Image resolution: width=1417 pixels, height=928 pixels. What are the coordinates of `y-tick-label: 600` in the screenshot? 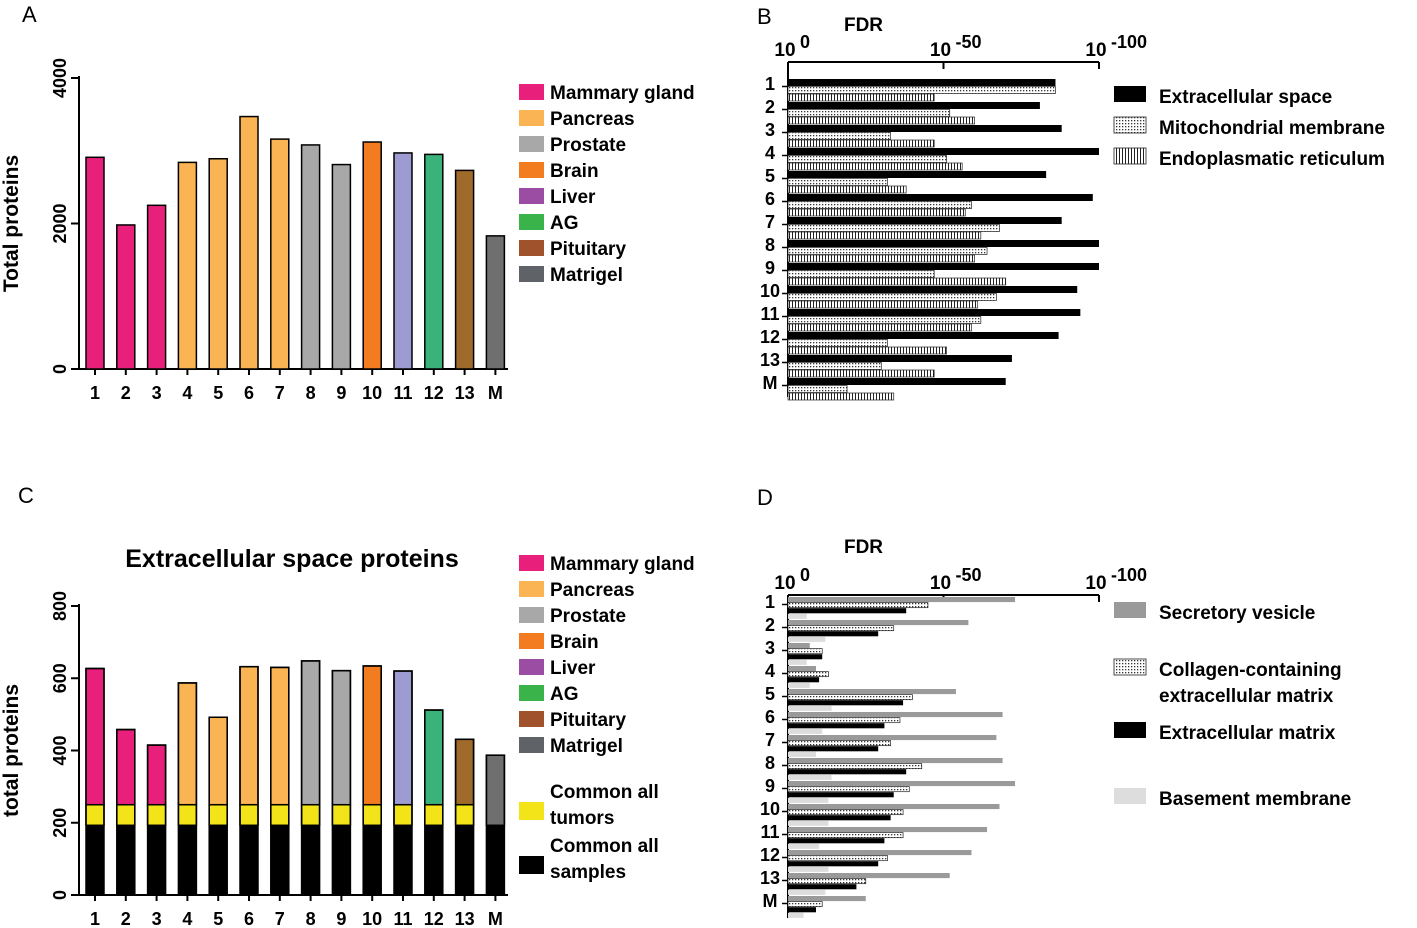 It's located at (60, 678).